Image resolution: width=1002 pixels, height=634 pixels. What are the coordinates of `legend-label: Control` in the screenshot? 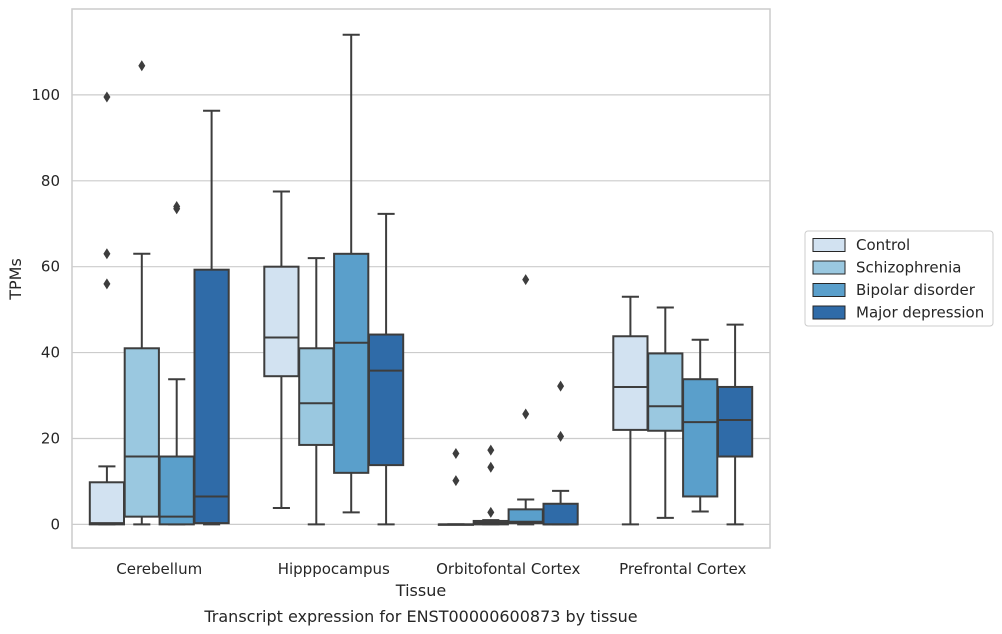 It's located at (883, 245).